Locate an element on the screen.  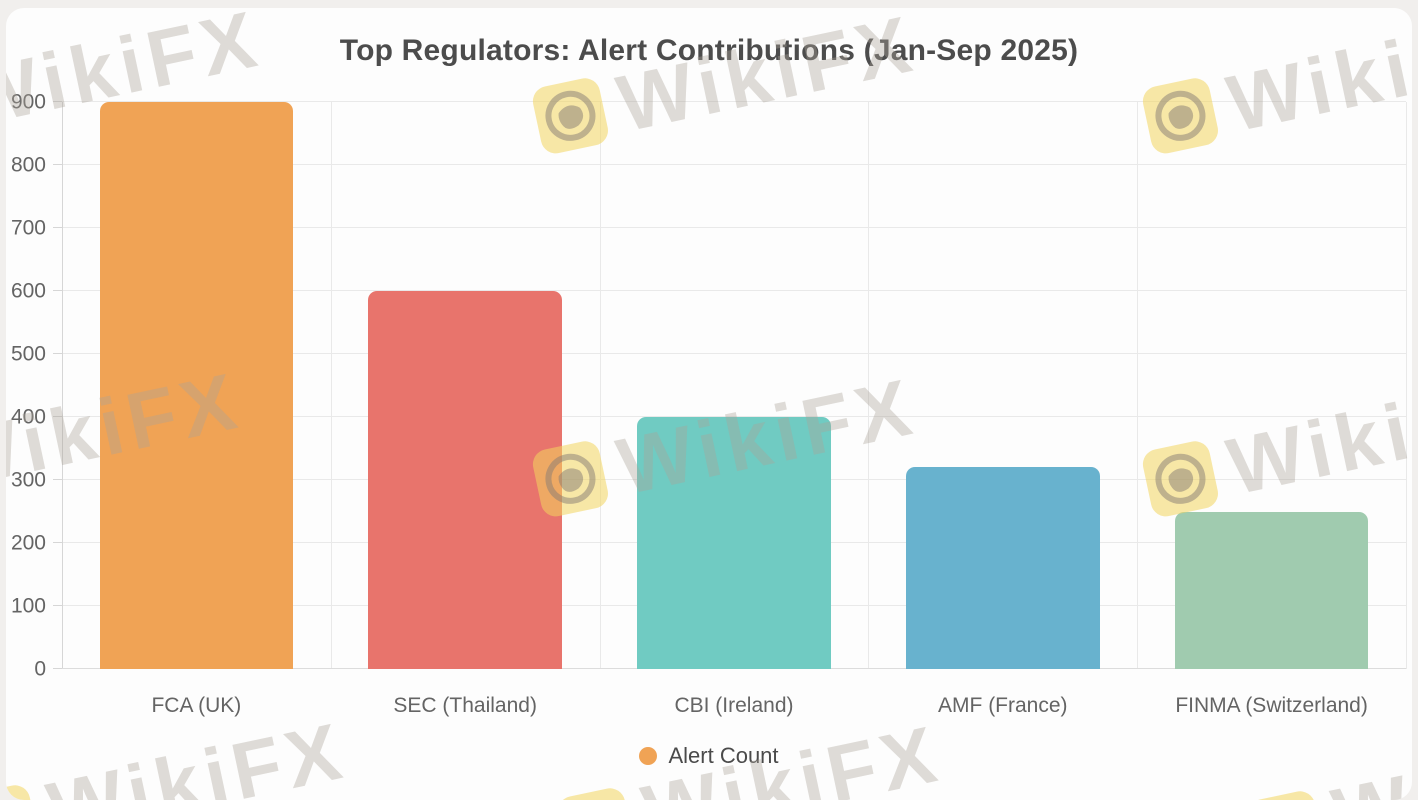
legend: Alert Count is located at coordinates (709, 756).